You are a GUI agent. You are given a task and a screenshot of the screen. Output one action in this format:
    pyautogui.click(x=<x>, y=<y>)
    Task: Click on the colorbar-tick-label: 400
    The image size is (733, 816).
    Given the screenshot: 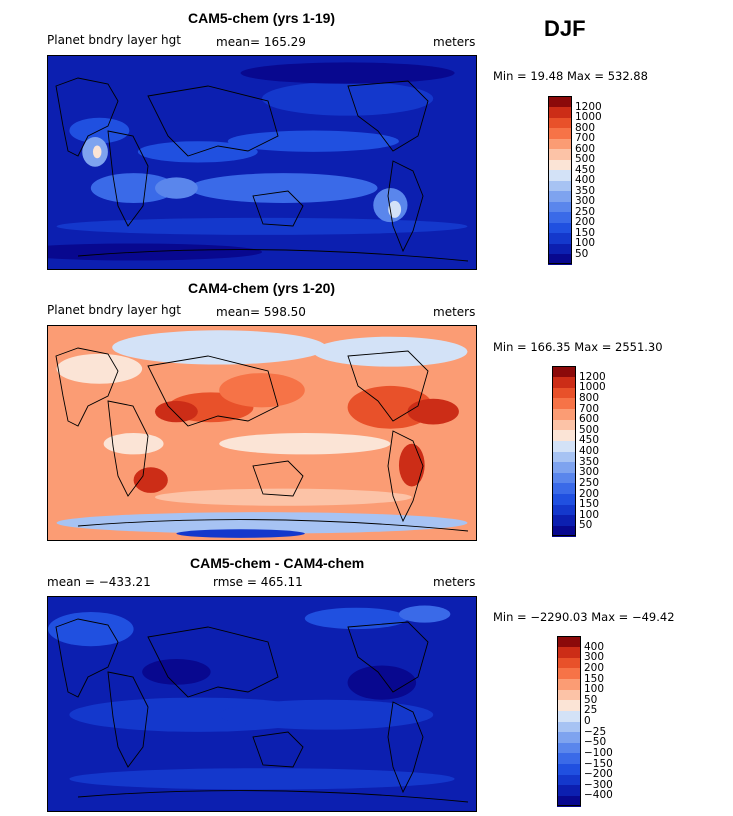 What is the action you would take?
    pyautogui.click(x=585, y=180)
    